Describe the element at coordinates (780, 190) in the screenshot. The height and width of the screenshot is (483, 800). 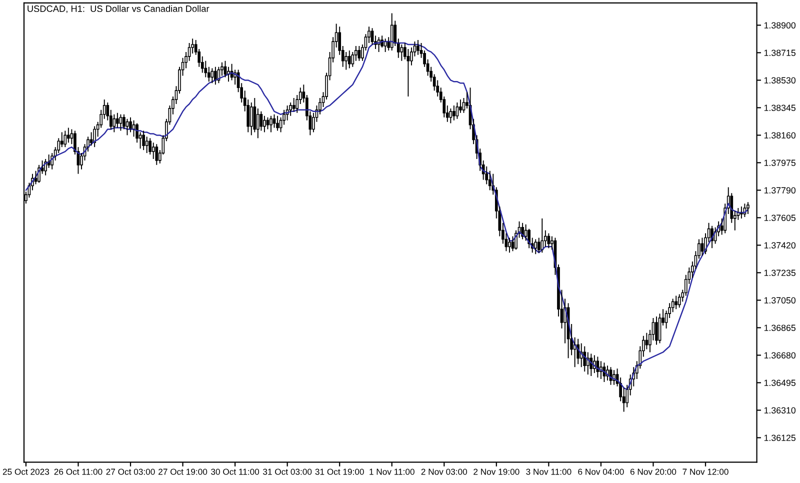
I see `y-tick-label: 1.37790` at that location.